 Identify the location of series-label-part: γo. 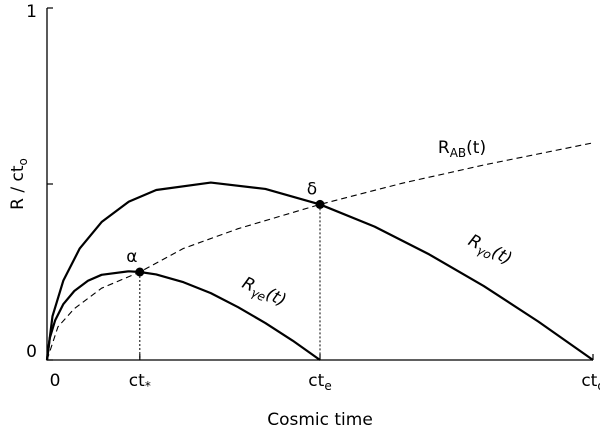
(484, 252).